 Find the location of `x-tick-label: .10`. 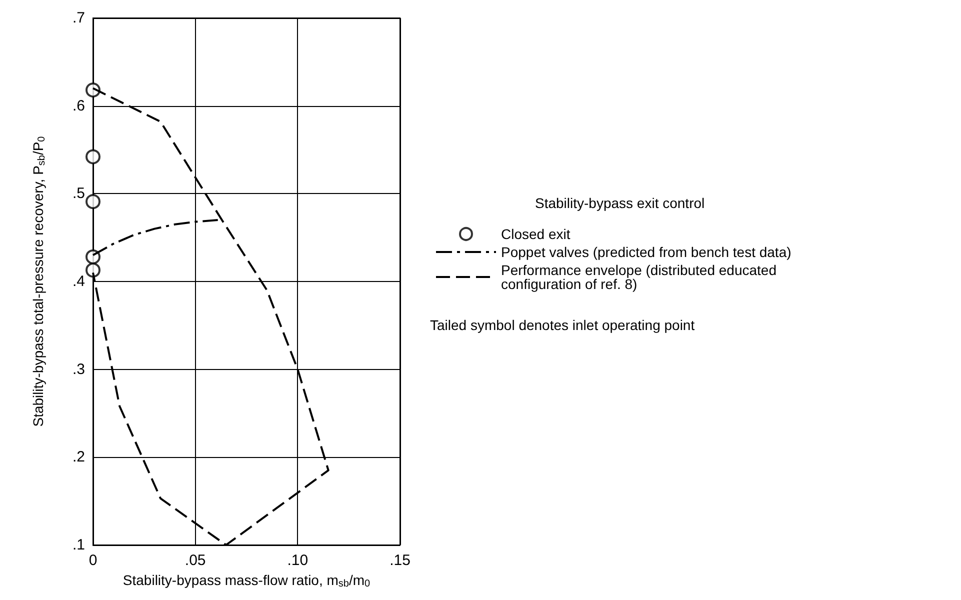

x-tick-label: .10 is located at coordinates (297, 560).